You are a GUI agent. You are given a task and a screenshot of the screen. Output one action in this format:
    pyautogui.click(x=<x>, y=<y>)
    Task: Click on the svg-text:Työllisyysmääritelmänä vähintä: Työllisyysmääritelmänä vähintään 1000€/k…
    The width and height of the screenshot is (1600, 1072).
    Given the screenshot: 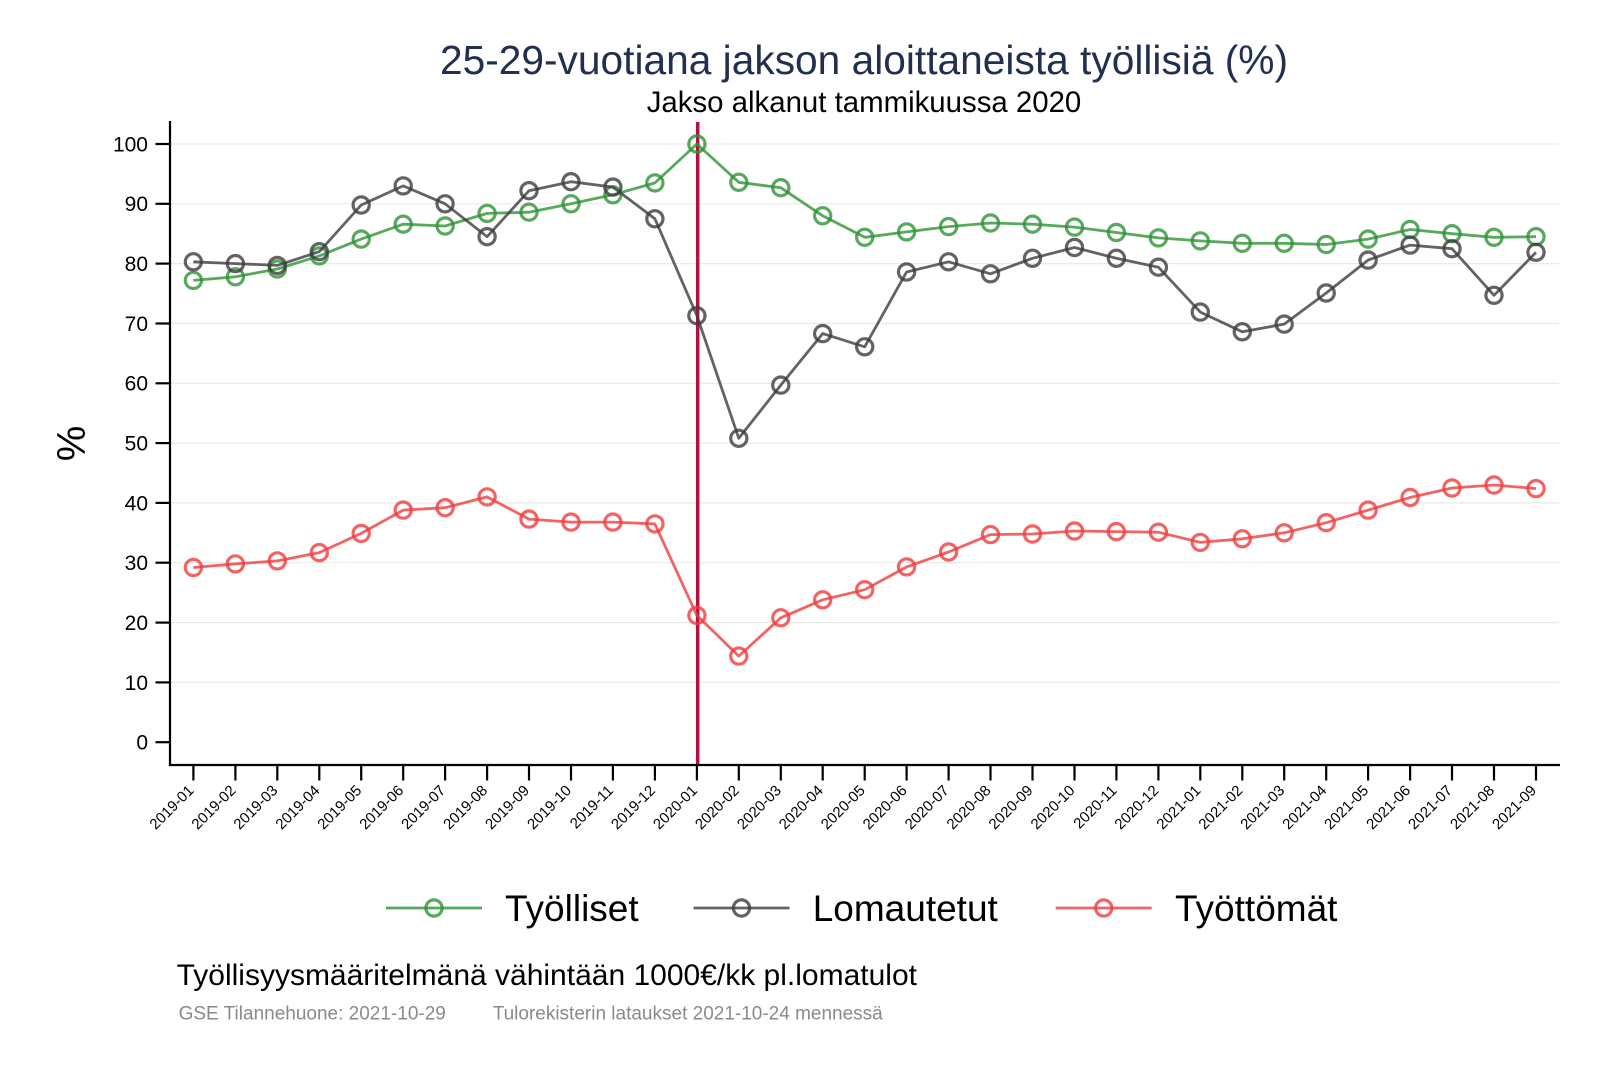 What is the action you would take?
    pyautogui.click(x=547, y=975)
    